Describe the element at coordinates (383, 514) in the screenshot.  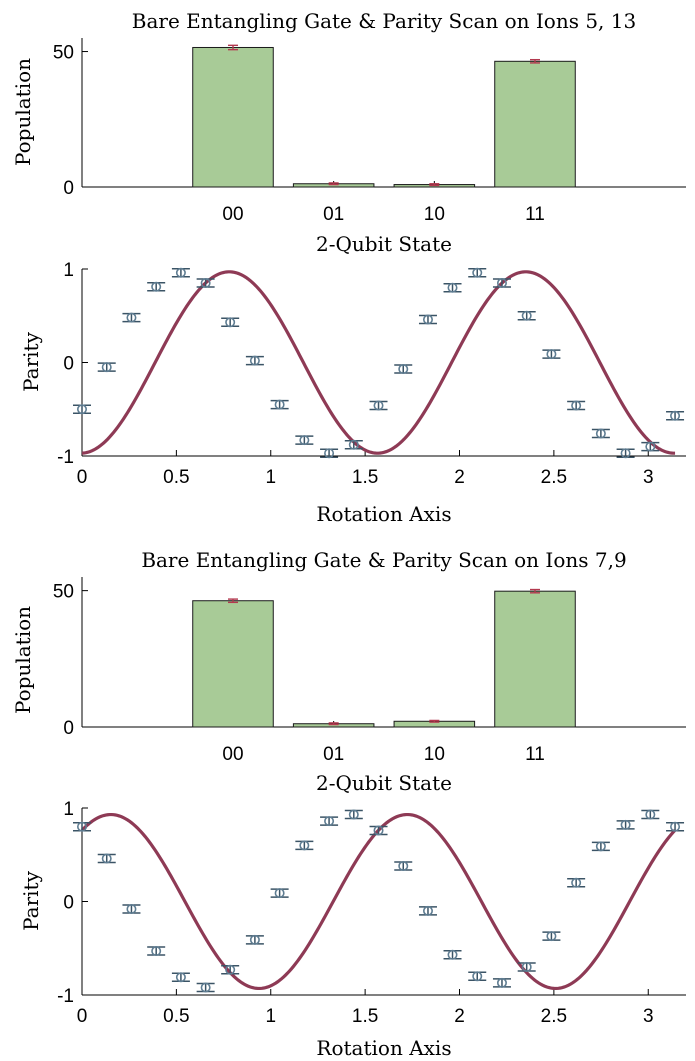
I see `x-axis-label: Rotation Axis` at that location.